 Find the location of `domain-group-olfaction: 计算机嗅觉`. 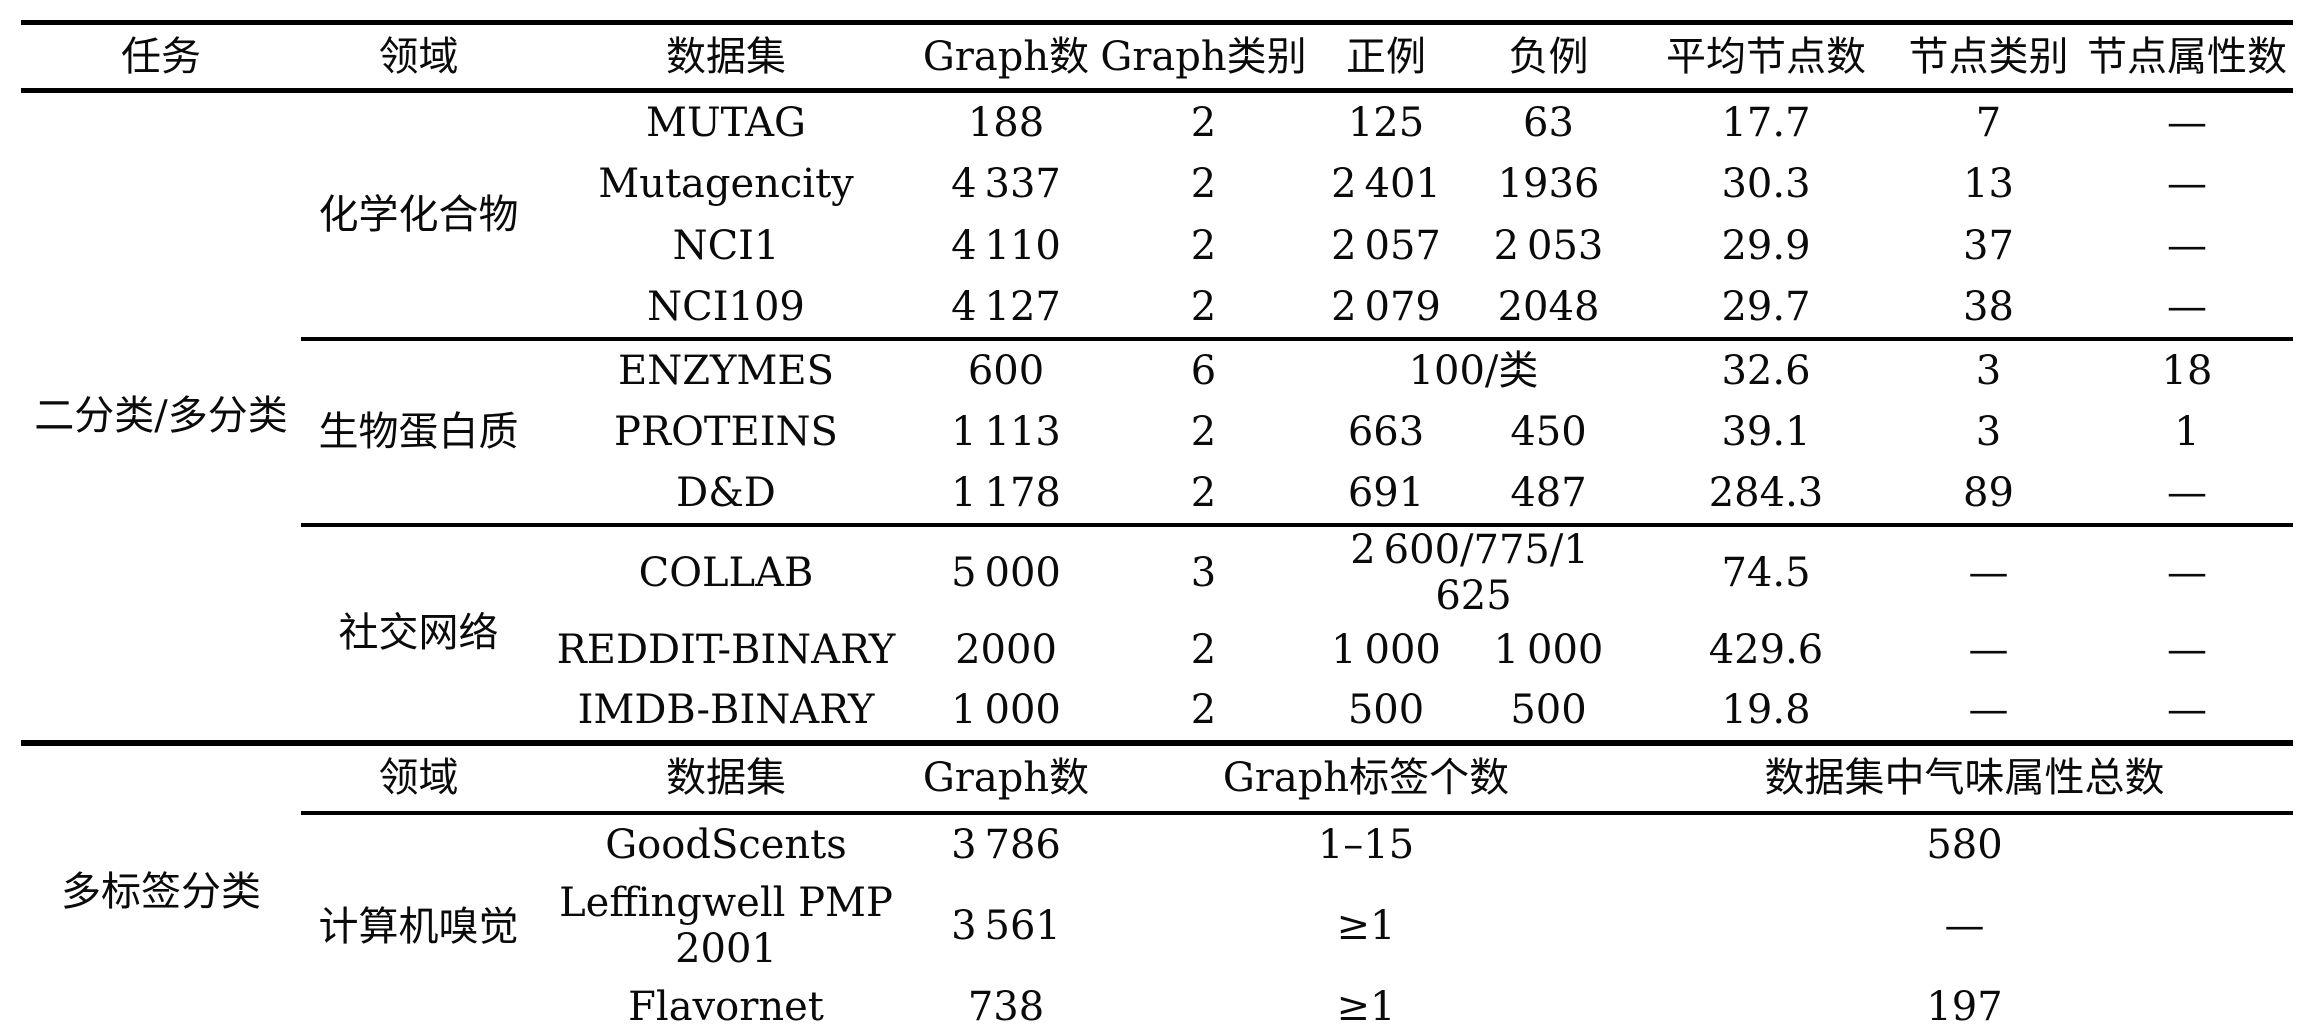

domain-group-olfaction: 计算机嗅觉 is located at coordinates (418, 922).